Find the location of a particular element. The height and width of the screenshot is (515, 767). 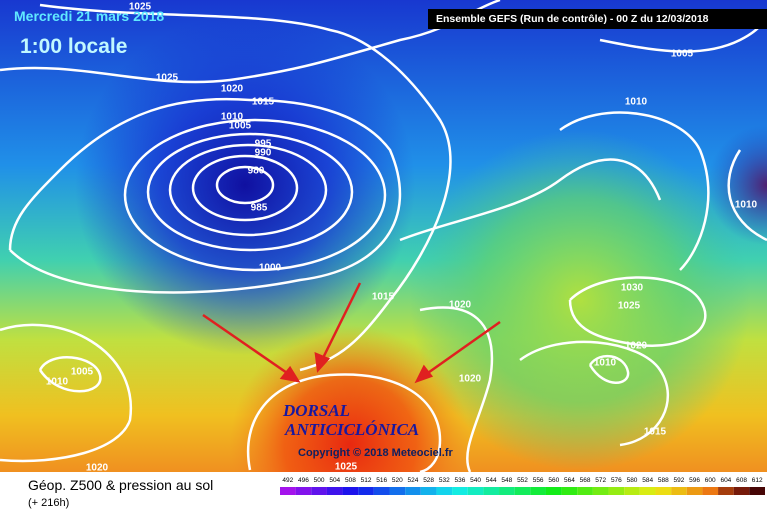

scale-label: 596 is located at coordinates (694, 480).